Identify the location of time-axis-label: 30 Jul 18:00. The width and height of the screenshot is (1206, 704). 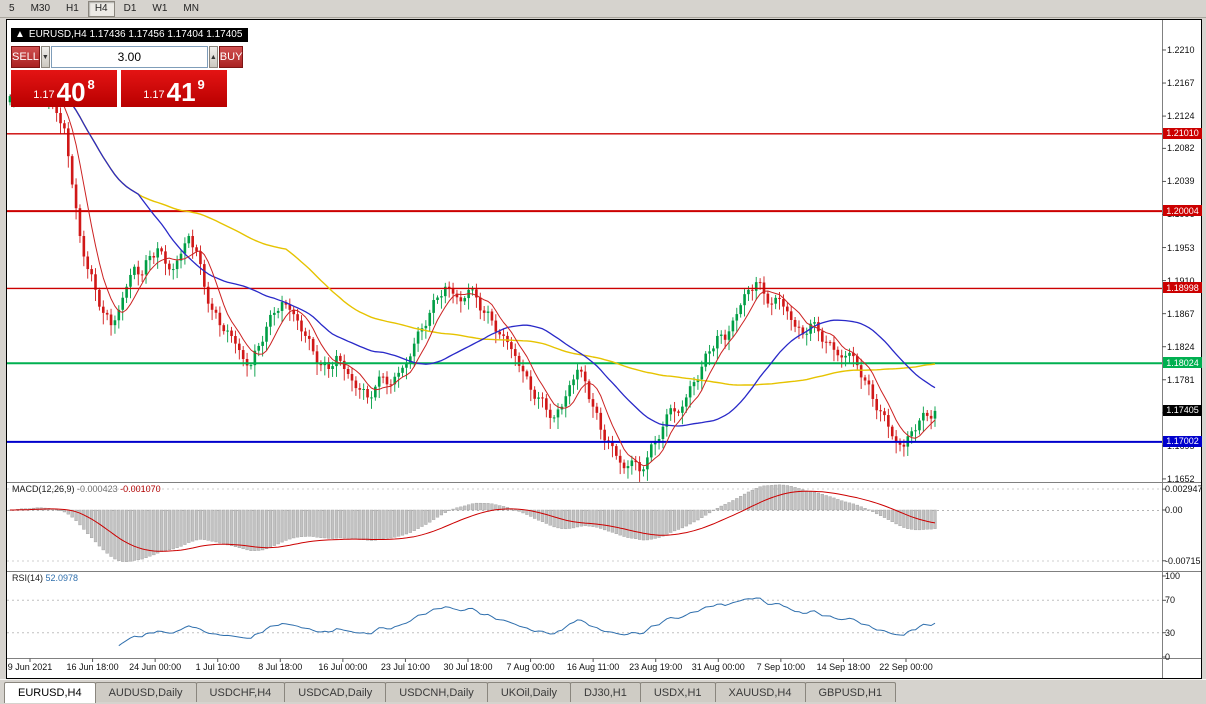
(468, 667).